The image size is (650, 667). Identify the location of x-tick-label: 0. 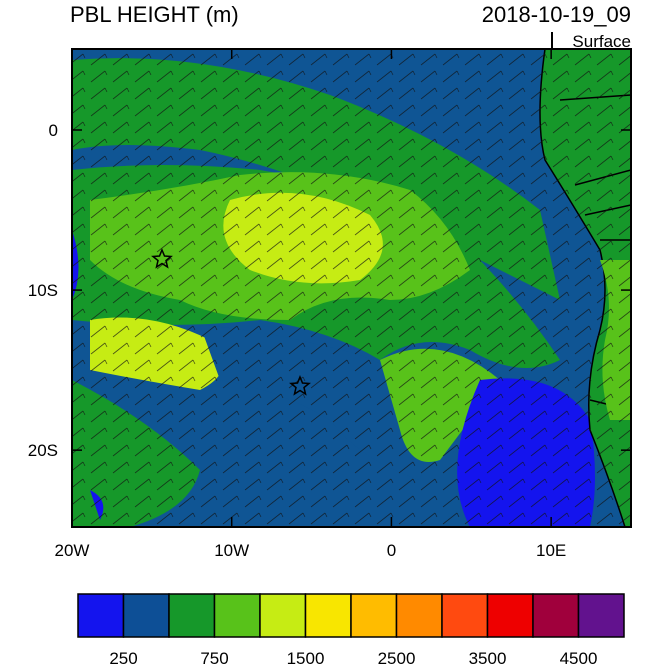
(391, 550).